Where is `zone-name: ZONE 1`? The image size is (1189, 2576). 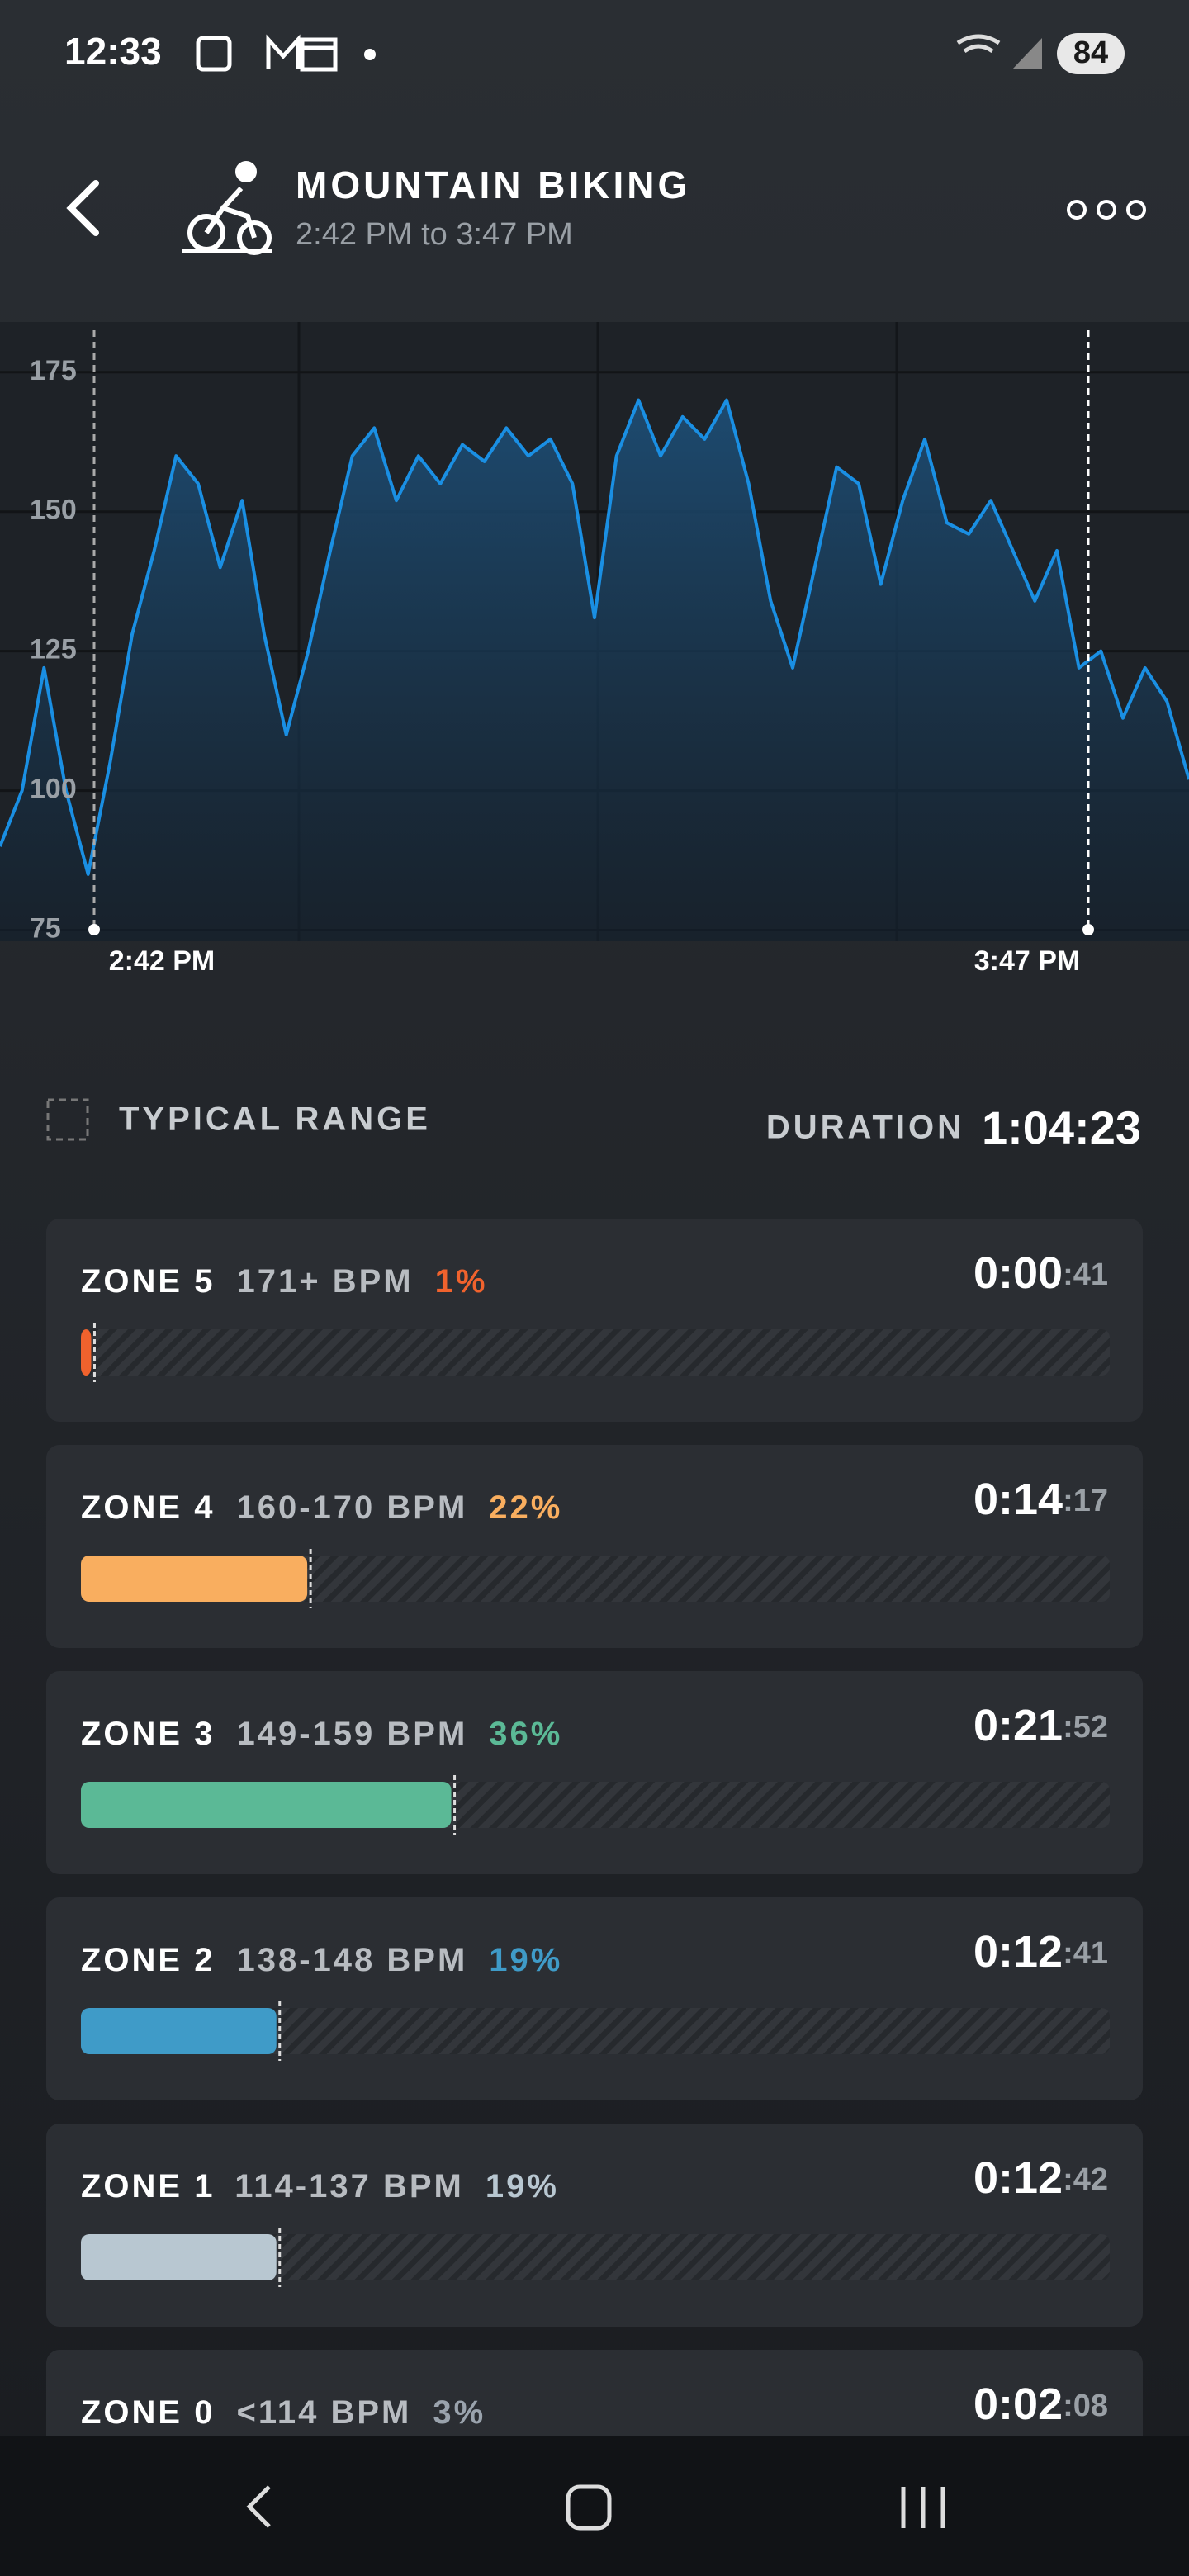 zone-name: ZONE 1 is located at coordinates (147, 2186).